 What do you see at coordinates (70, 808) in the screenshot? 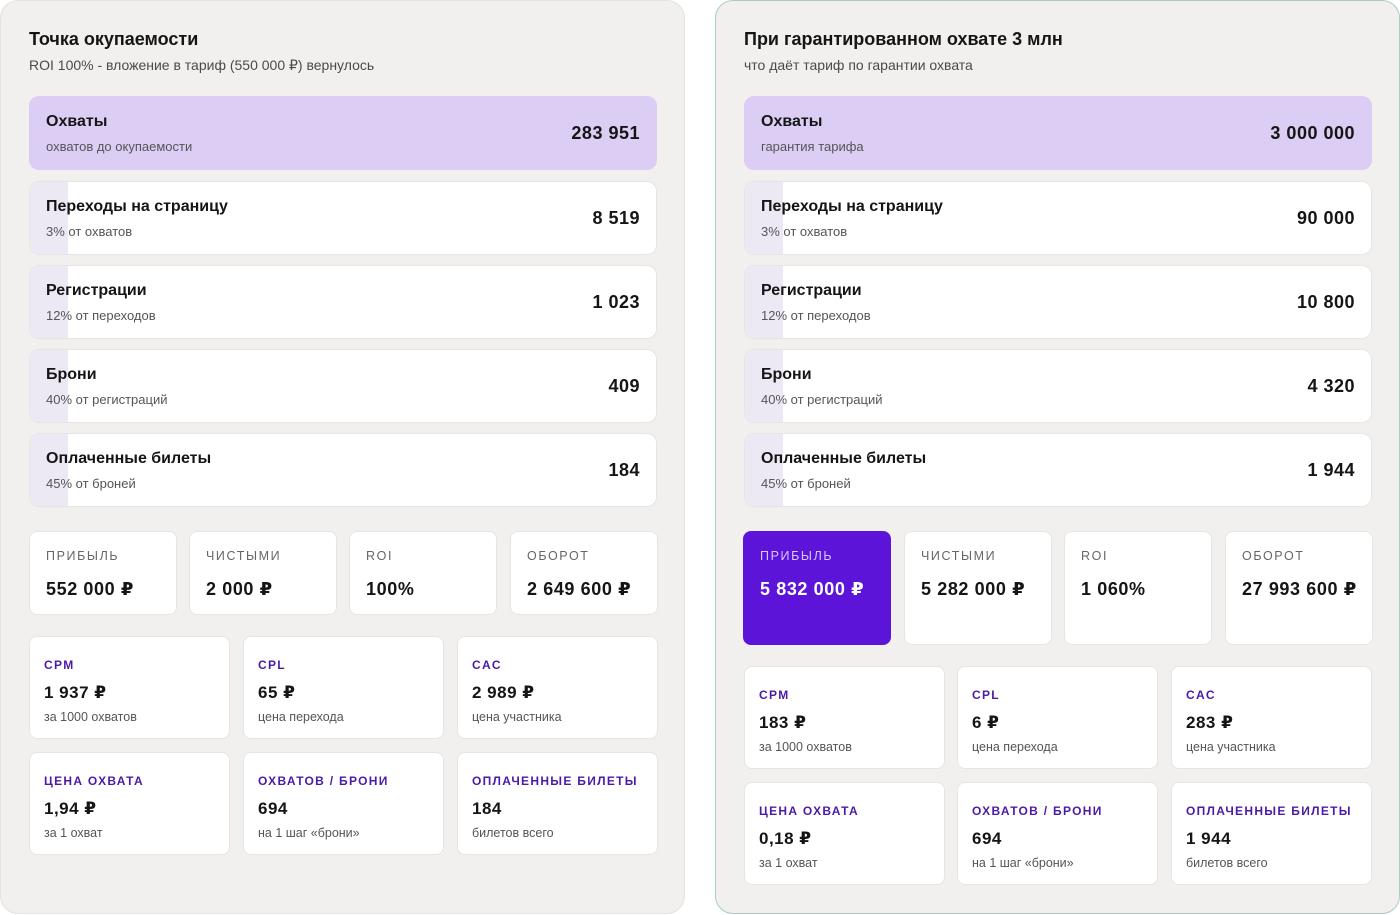
I see `metric-value: 1,94 ₽` at bounding box center [70, 808].